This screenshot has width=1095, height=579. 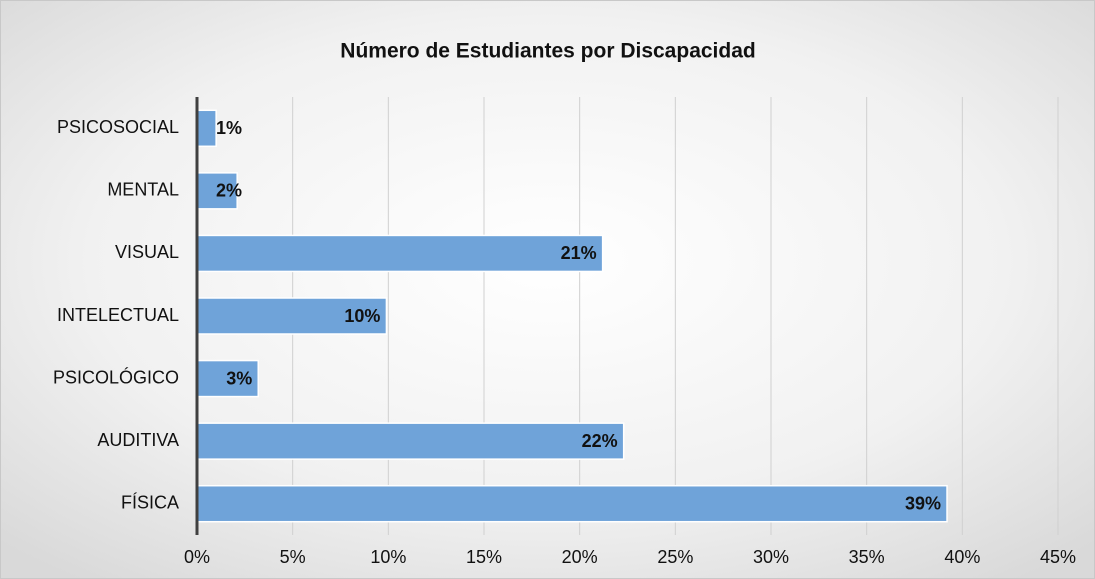 I want to click on y-tick-label: AUDITIVA, so click(x=138, y=440).